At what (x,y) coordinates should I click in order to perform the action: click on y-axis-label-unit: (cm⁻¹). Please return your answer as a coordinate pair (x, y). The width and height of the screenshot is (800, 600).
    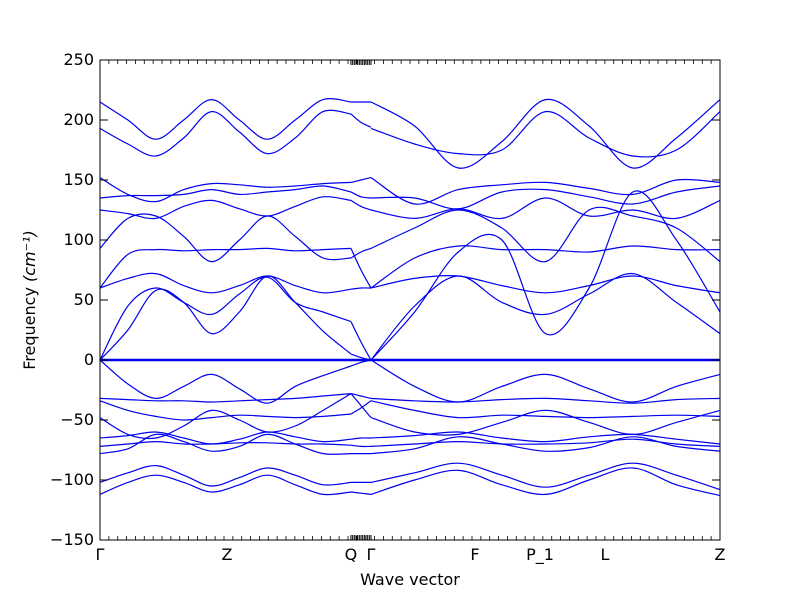
    Looking at the image, I should click on (29, 256).